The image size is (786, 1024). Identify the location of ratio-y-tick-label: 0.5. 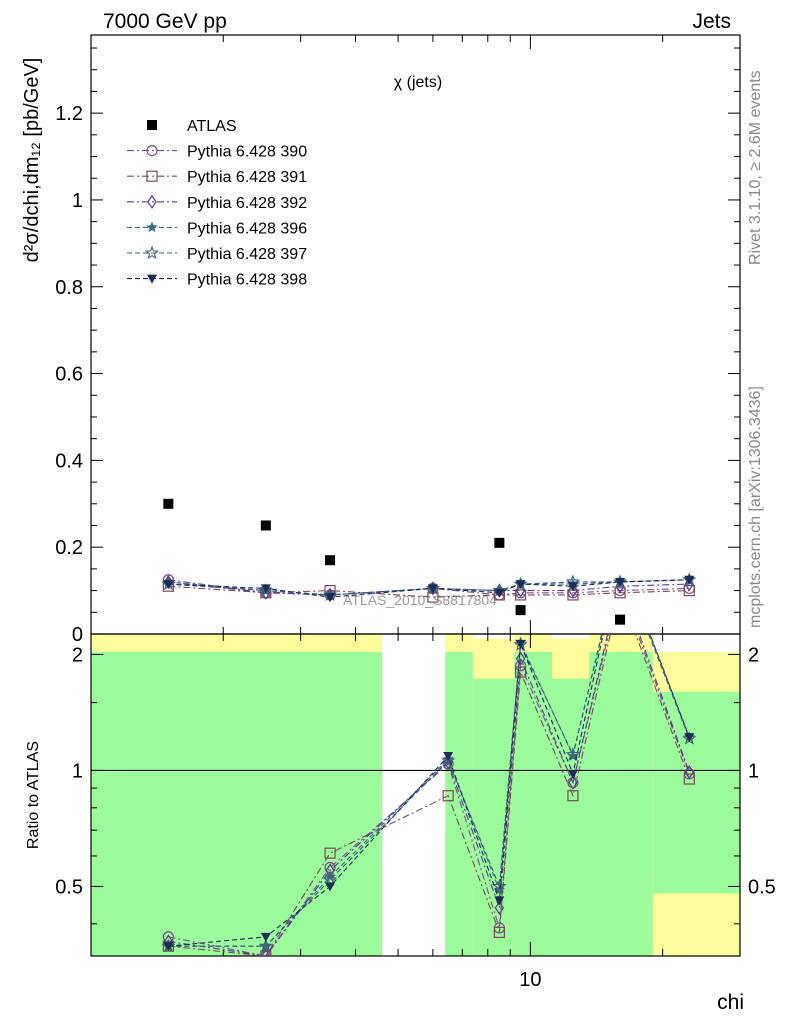
(69, 887).